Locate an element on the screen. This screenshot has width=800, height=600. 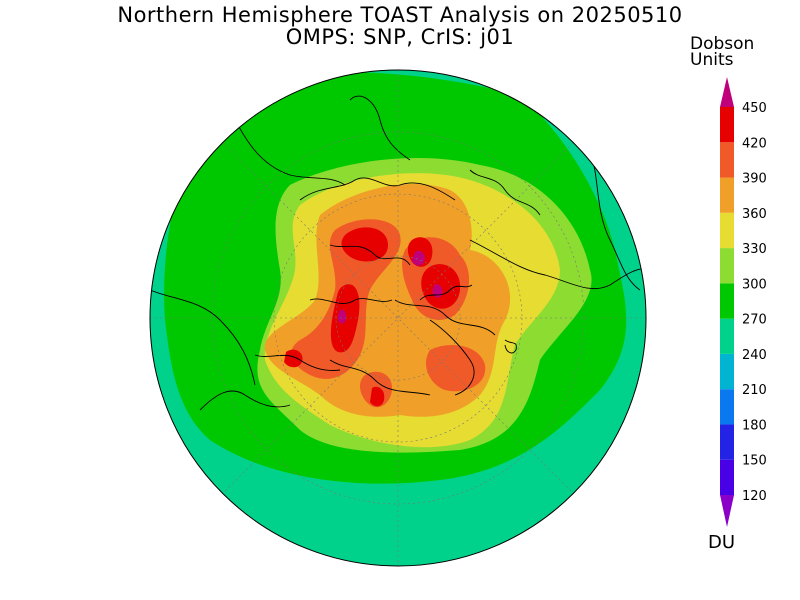
colorbar-tick-label: 210 is located at coordinates (754, 390).